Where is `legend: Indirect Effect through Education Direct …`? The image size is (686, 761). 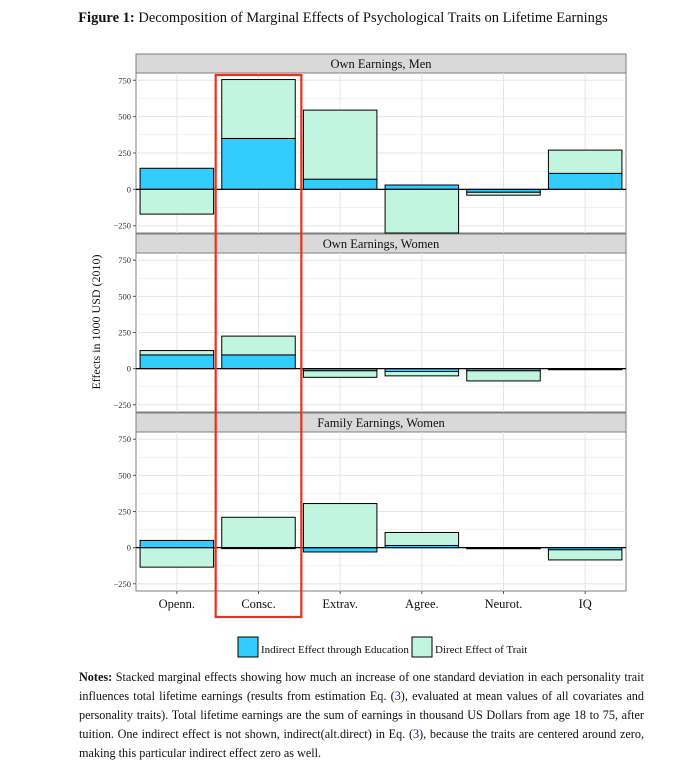 legend: Indirect Effect through Education Direct … is located at coordinates (382, 647).